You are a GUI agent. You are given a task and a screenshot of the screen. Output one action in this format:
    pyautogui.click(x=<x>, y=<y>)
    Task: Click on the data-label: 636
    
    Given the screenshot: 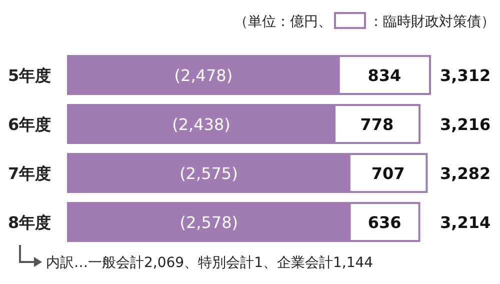 What is the action you would take?
    pyautogui.click(x=385, y=222)
    